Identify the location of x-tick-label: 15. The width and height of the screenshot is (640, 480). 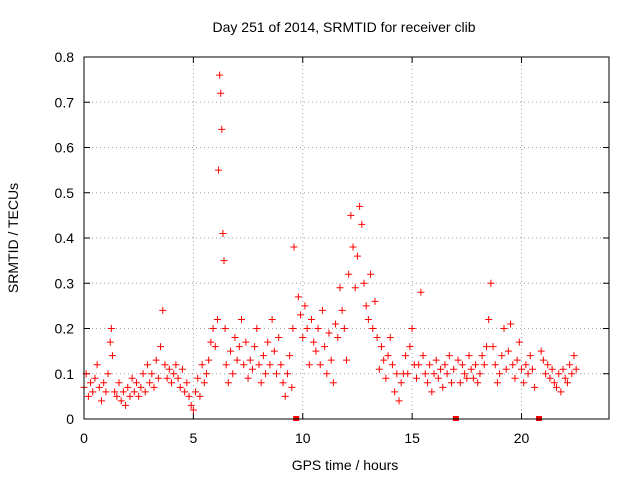
(412, 438).